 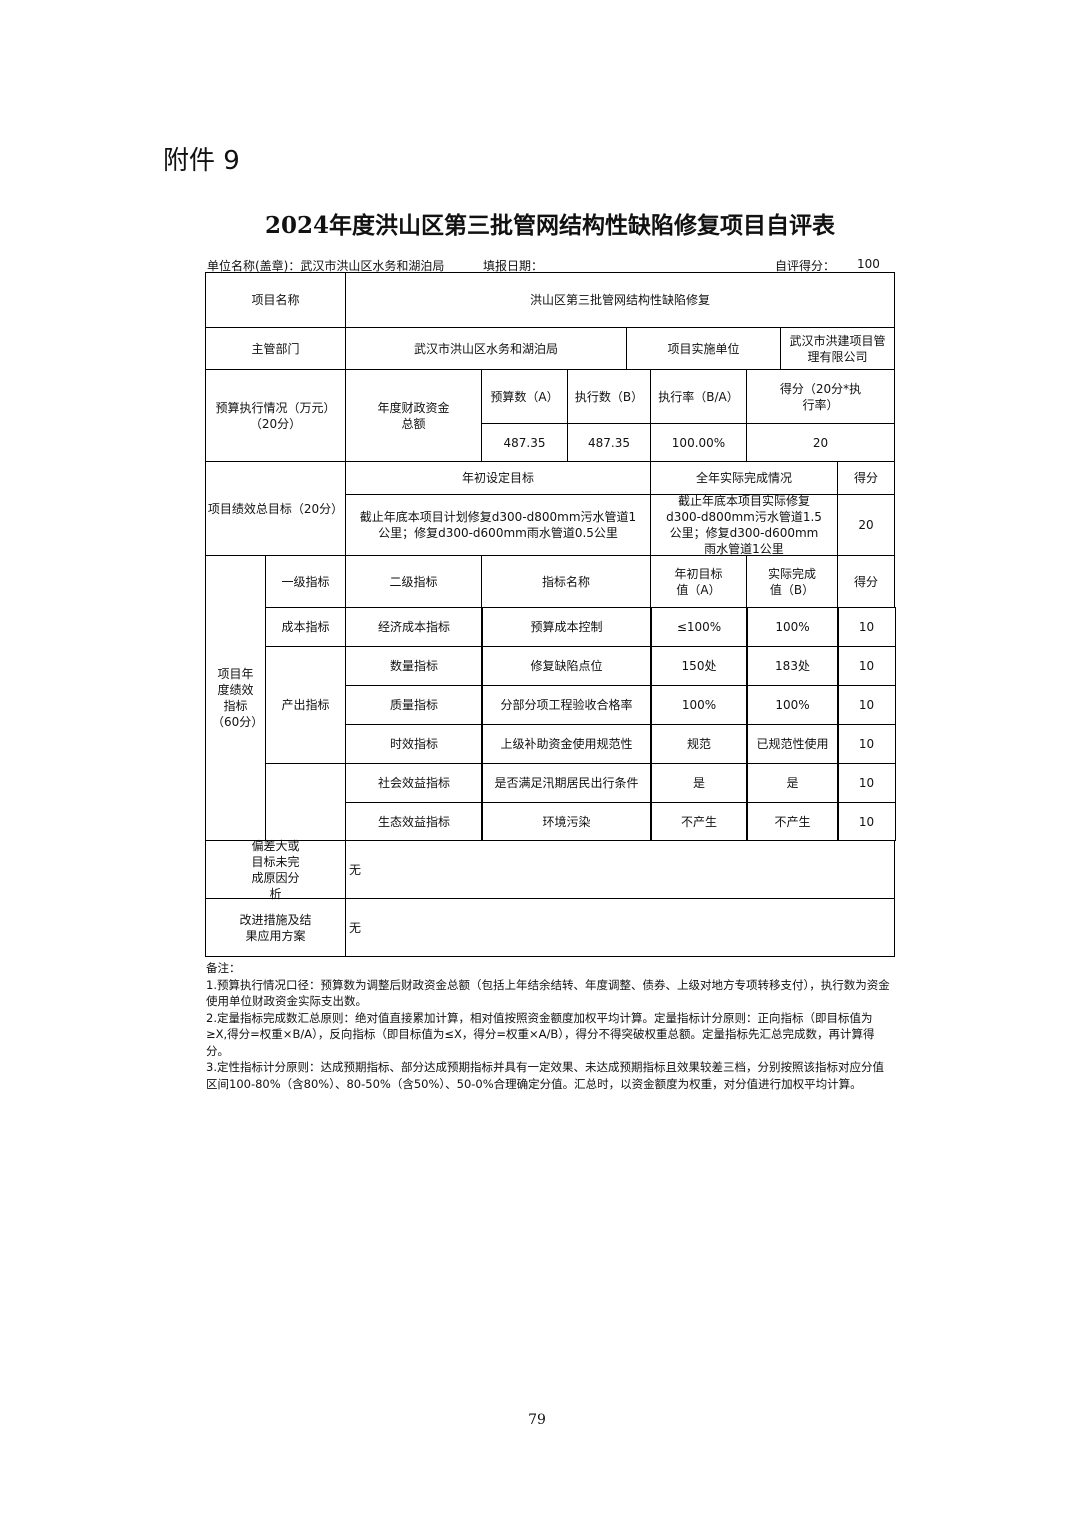 What do you see at coordinates (413, 581) in the screenshot?
I see `header-level2: 二级指标` at bounding box center [413, 581].